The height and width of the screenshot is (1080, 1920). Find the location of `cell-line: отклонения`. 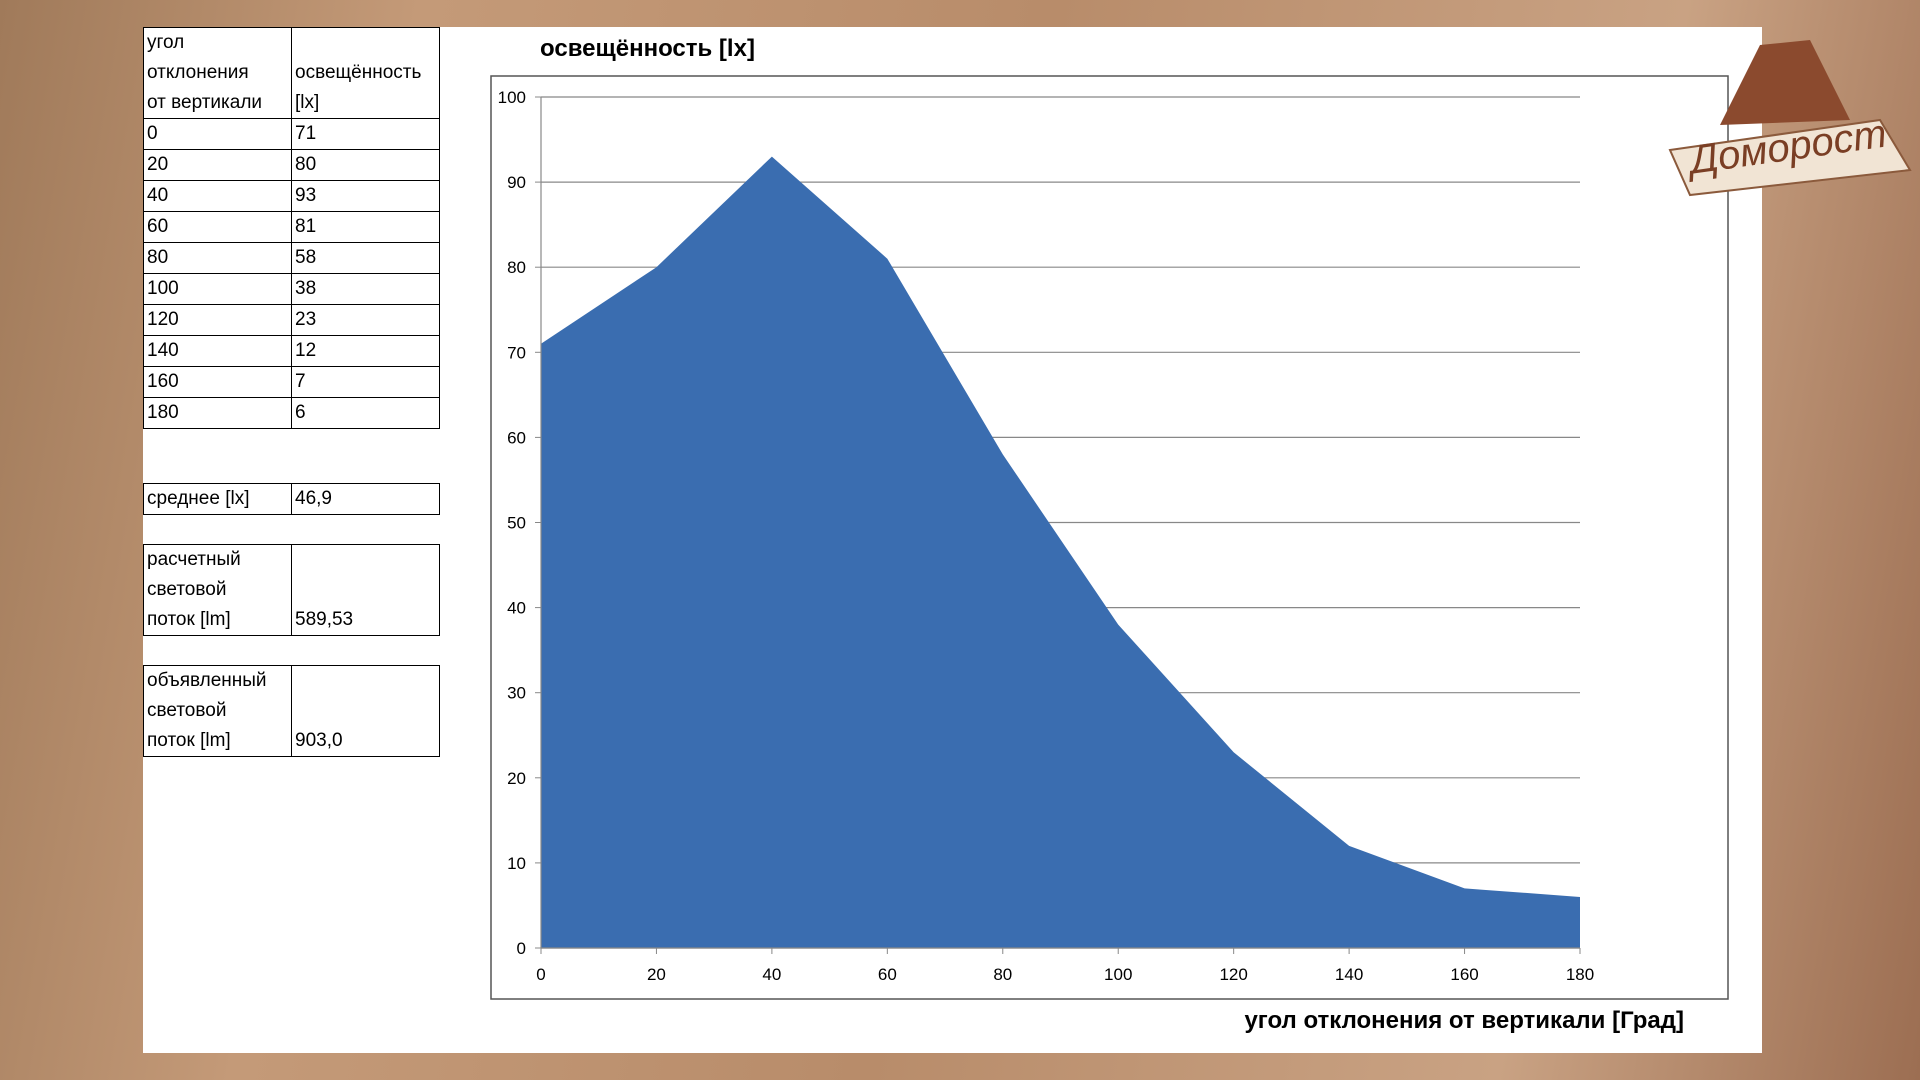

cell-line: отклонения is located at coordinates (198, 72).